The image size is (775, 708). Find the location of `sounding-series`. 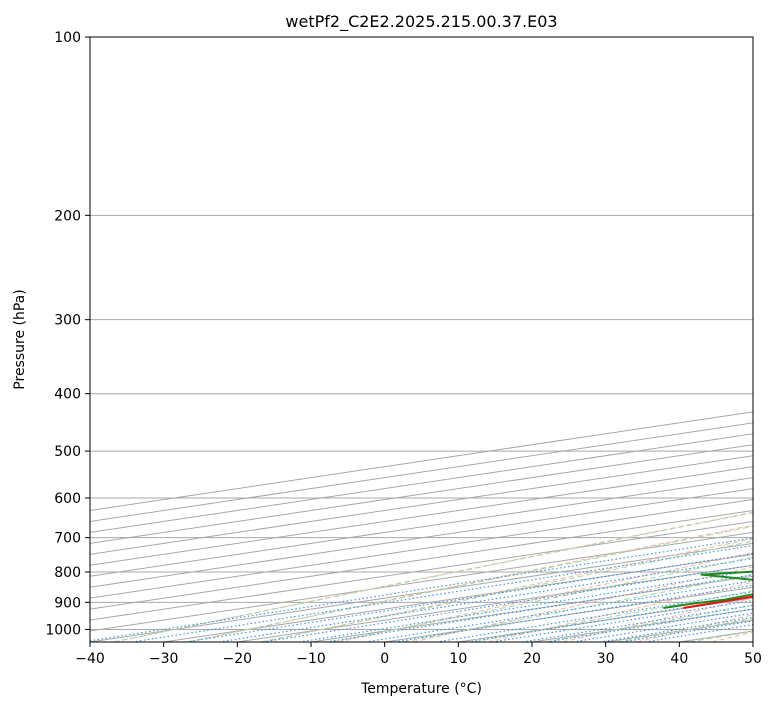

sounding-series is located at coordinates (708, 589).